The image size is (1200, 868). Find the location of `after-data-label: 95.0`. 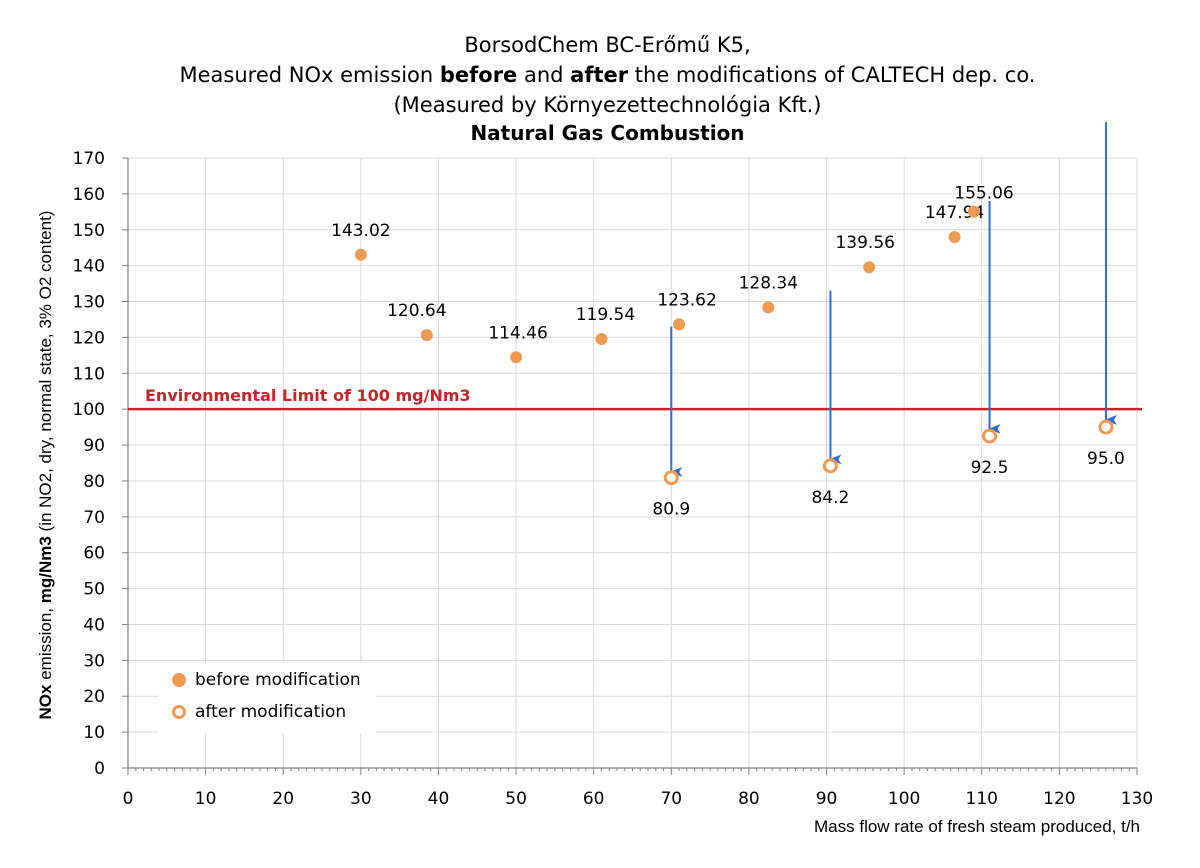

after-data-label: 95.0 is located at coordinates (1106, 459).